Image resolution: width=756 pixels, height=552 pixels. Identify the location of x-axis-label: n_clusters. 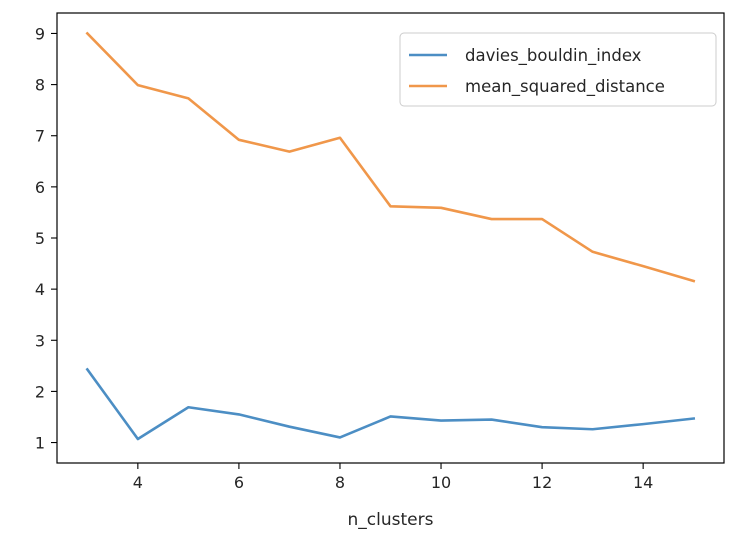
(391, 520).